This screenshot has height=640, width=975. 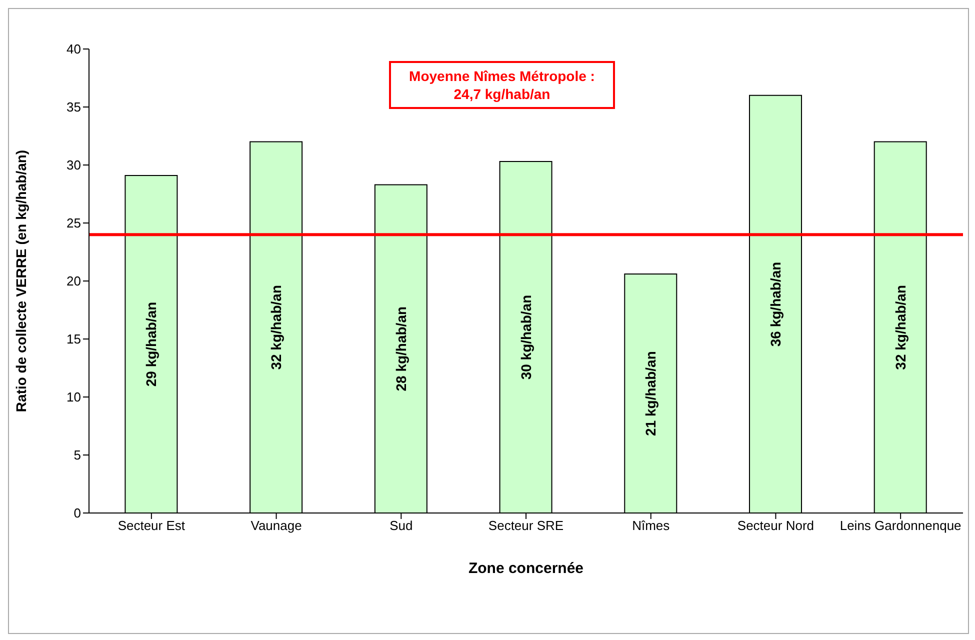 I want to click on y-tick-label: 30, so click(x=73, y=165).